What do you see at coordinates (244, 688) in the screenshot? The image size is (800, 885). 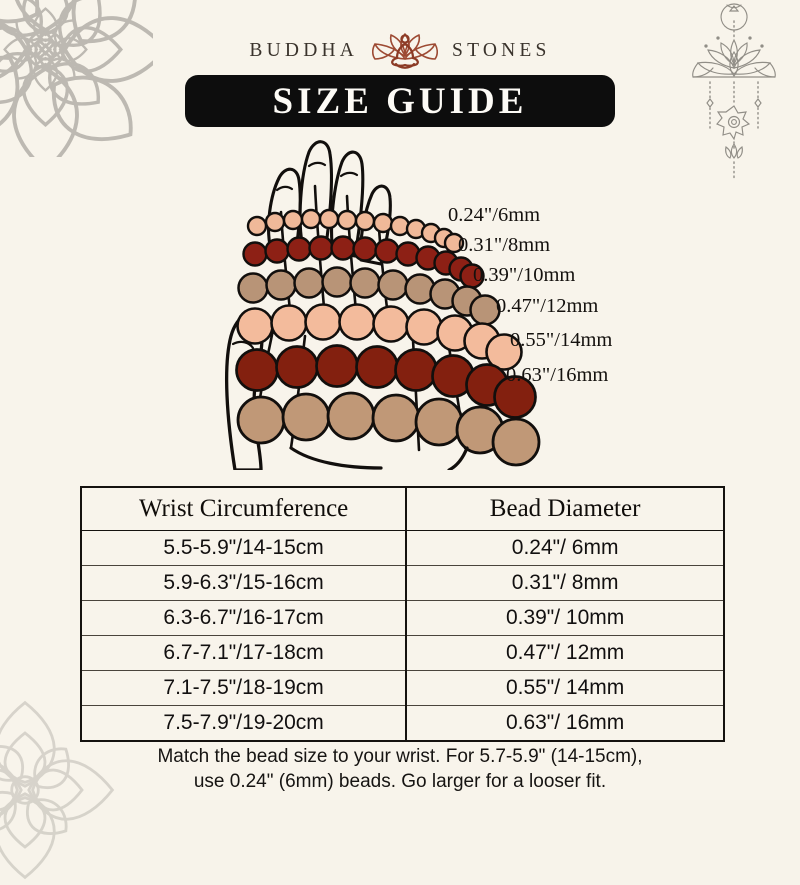 I see `cell-wrist: 7.1-7.5"/18-19cm` at bounding box center [244, 688].